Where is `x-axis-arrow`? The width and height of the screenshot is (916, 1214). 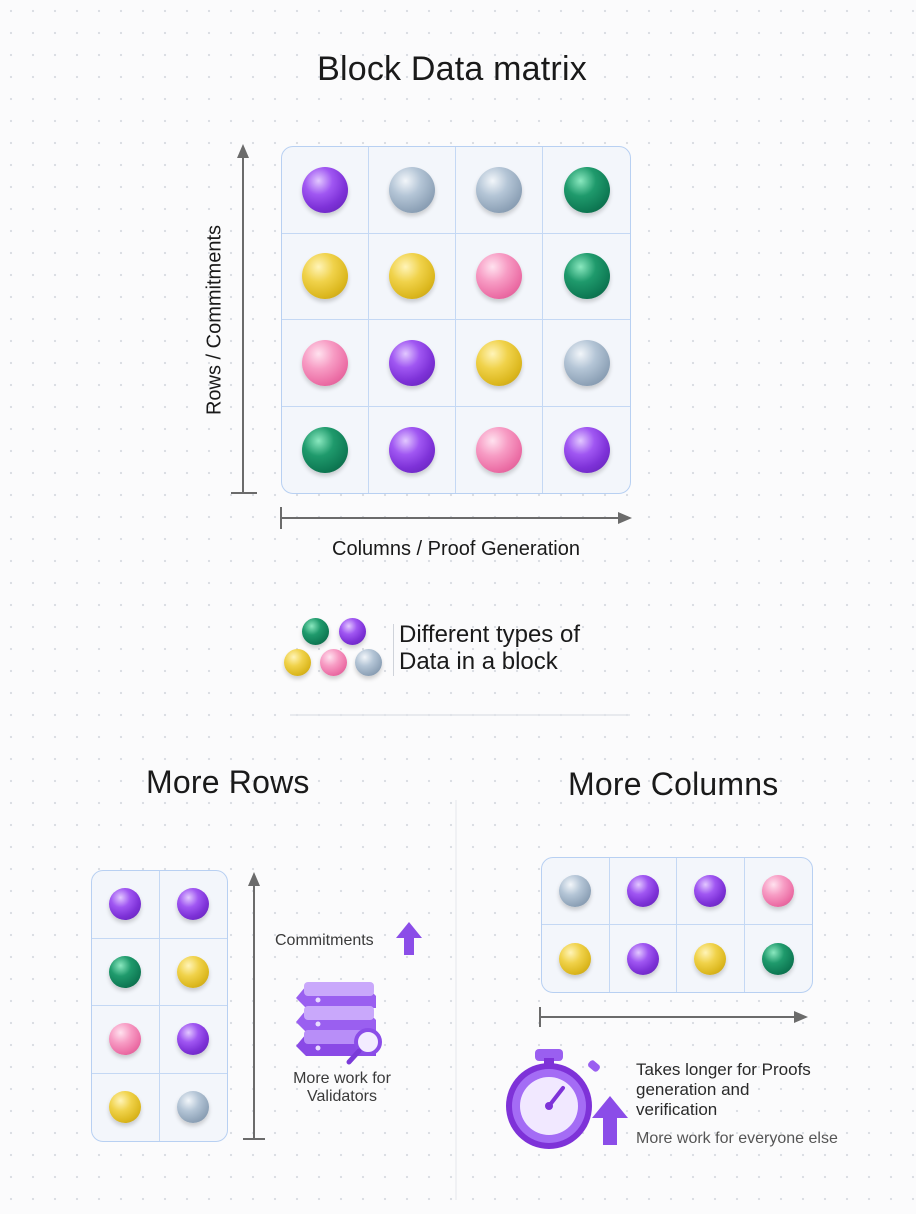 x-axis-arrow is located at coordinates (456, 518).